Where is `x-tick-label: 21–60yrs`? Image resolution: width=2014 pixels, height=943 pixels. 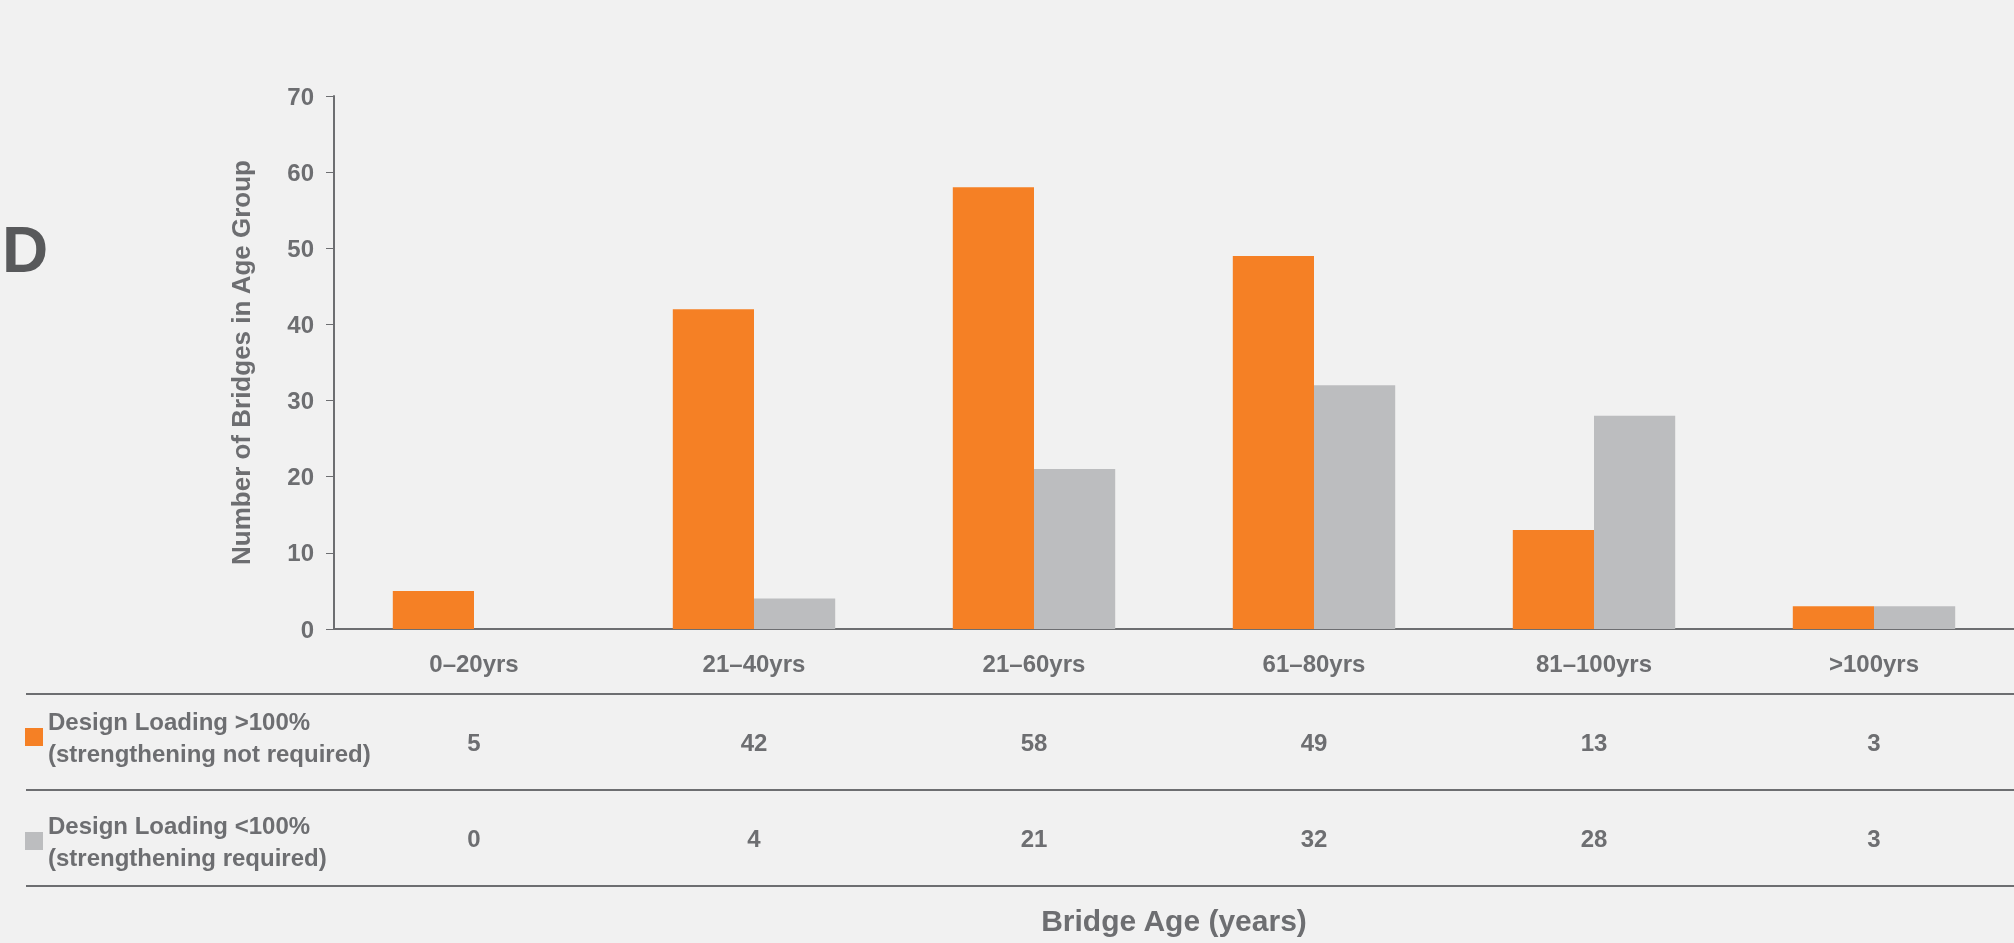
x-tick-label: 21–60yrs is located at coordinates (1034, 663).